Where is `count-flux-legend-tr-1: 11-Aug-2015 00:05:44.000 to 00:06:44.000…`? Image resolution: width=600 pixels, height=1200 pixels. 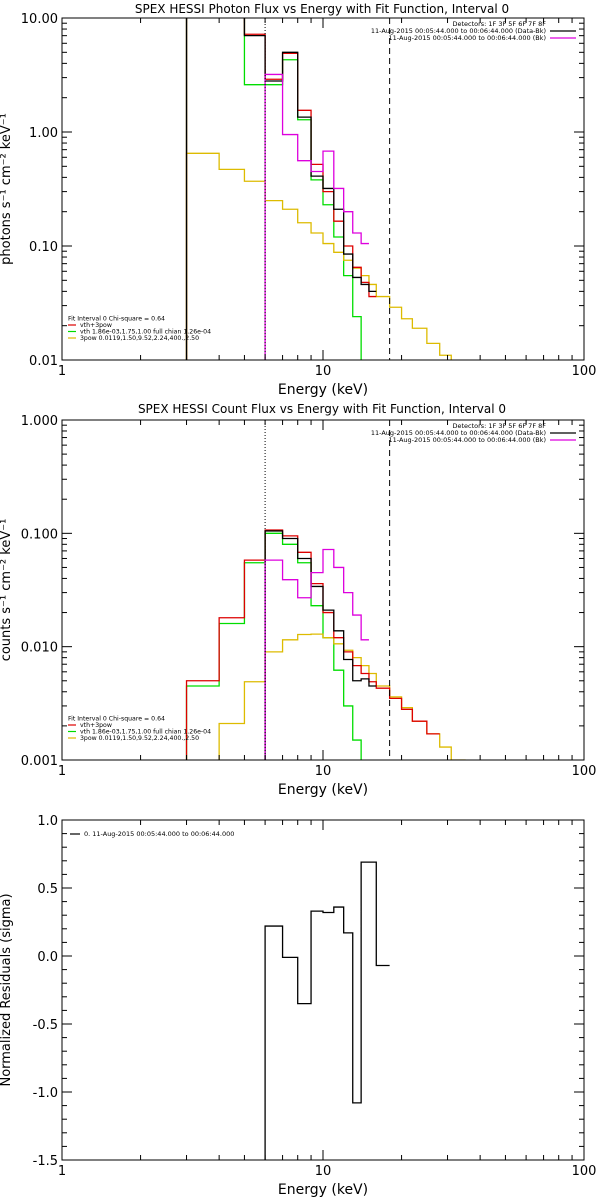
count-flux-legend-tr-1: 11-Aug-2015 00:05:44.000 to 00:06:44.000… is located at coordinates (458, 433).